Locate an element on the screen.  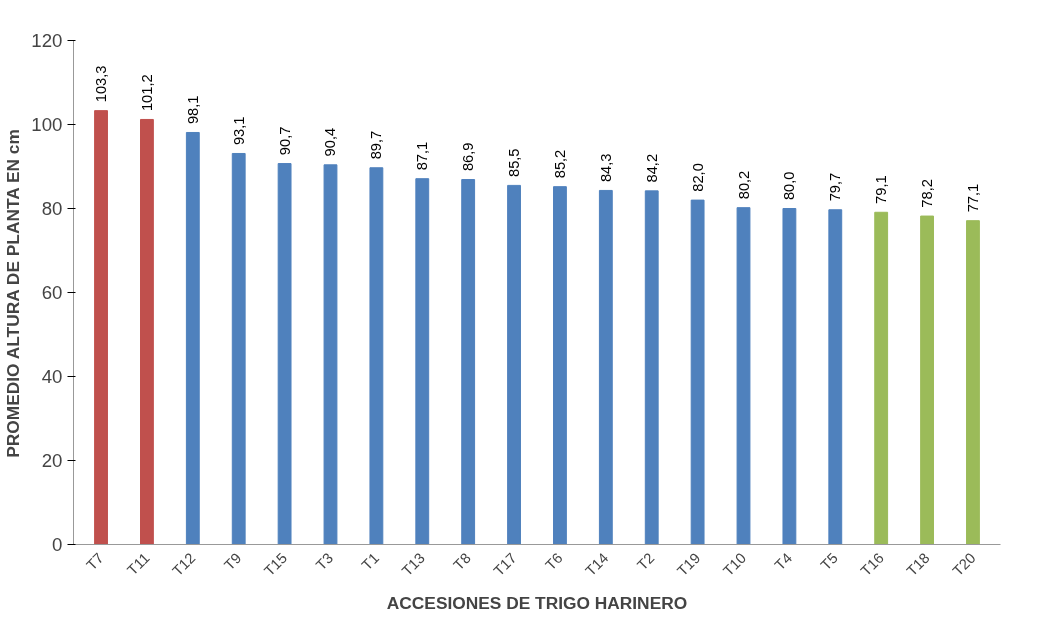
data-label: 89,7 is located at coordinates (376, 145).